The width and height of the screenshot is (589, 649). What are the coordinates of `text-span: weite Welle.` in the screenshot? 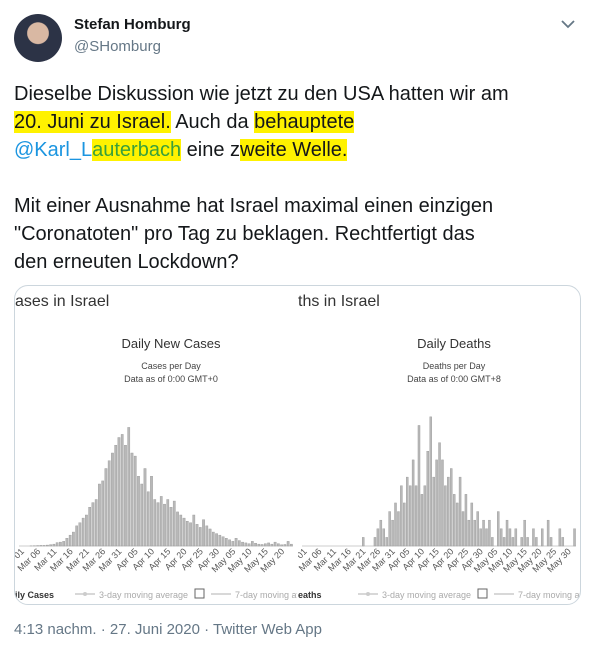 It's located at (294, 150).